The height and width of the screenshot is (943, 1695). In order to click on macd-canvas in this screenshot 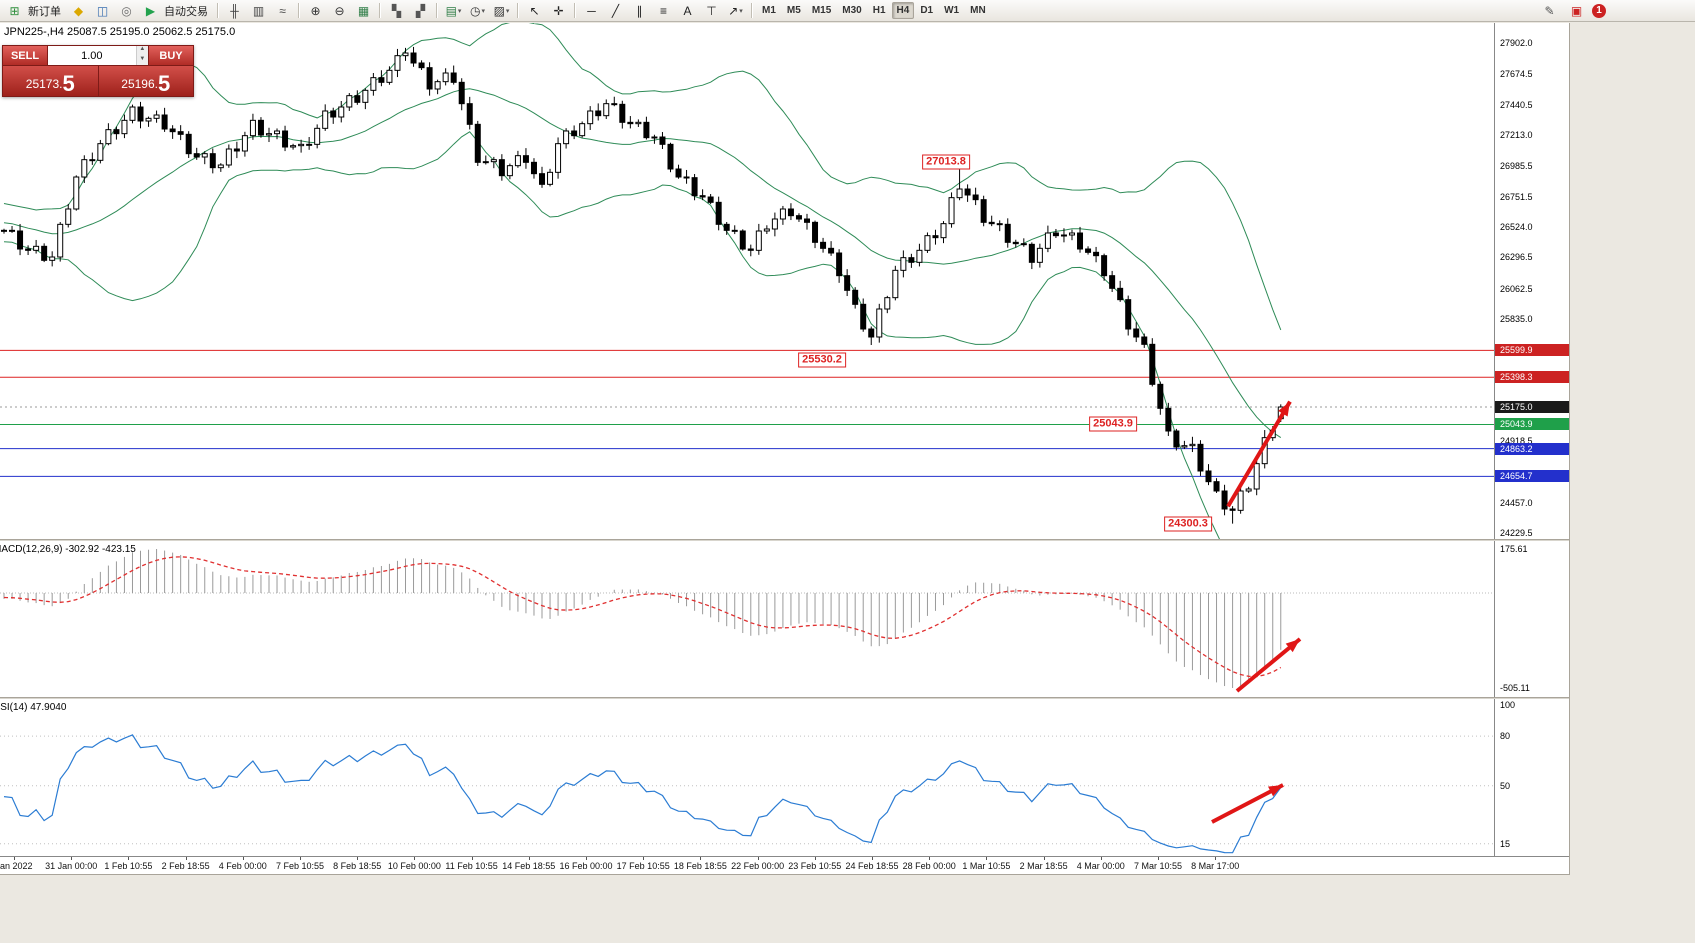, I will do `click(747, 619)`.